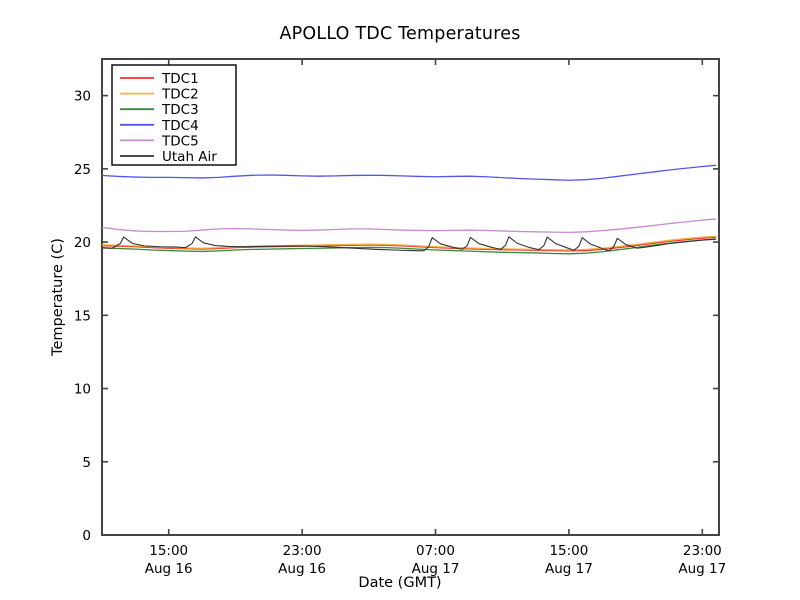 The width and height of the screenshot is (800, 600). What do you see at coordinates (180, 110) in the screenshot?
I see `legend-label-tdc3: TDC3` at bounding box center [180, 110].